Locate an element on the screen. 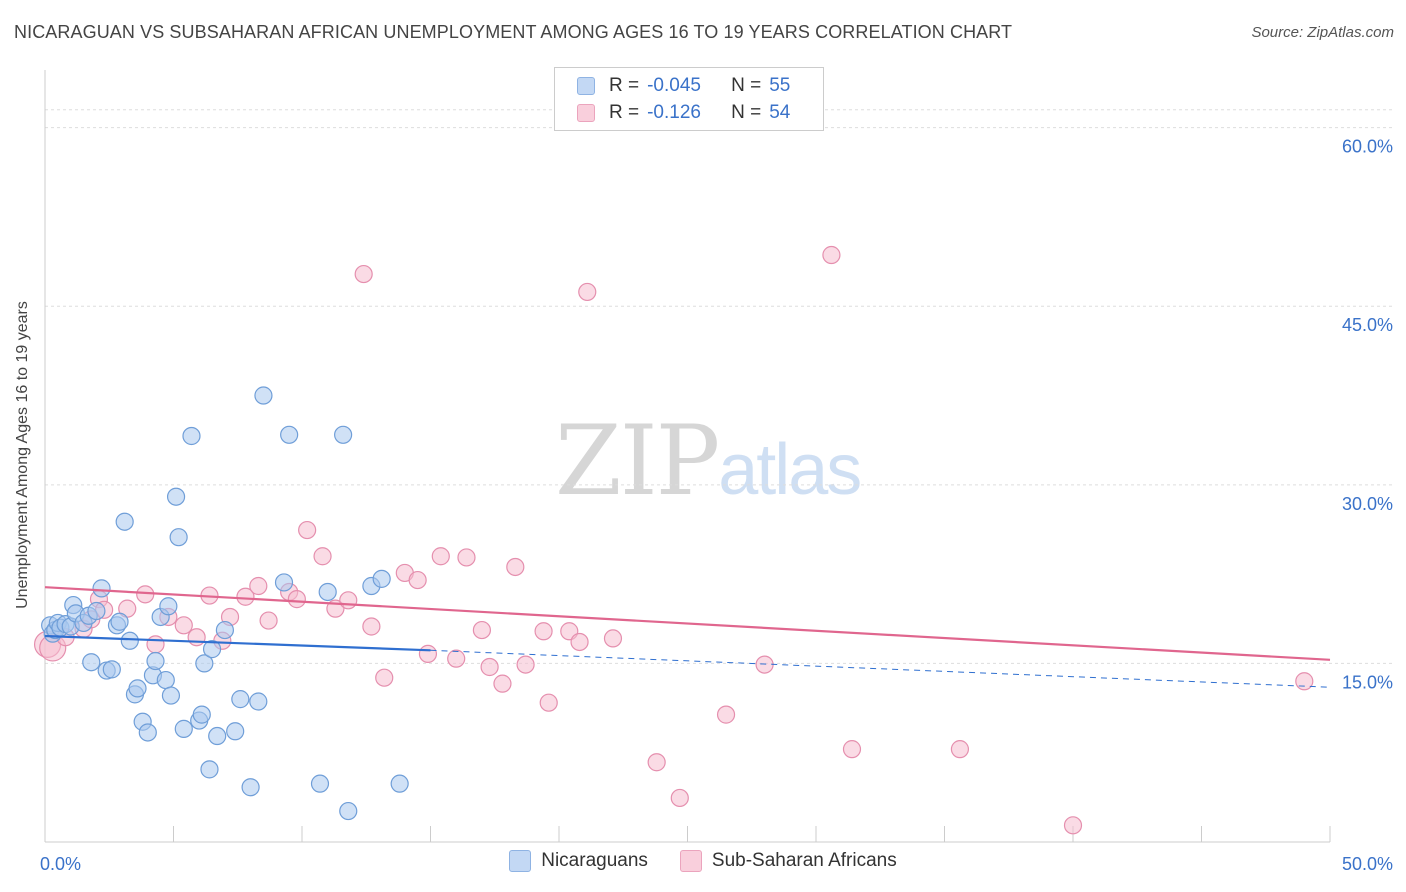  series-legend: Nicaraguans Sub-Saharan Africans is located at coordinates (703, 861).